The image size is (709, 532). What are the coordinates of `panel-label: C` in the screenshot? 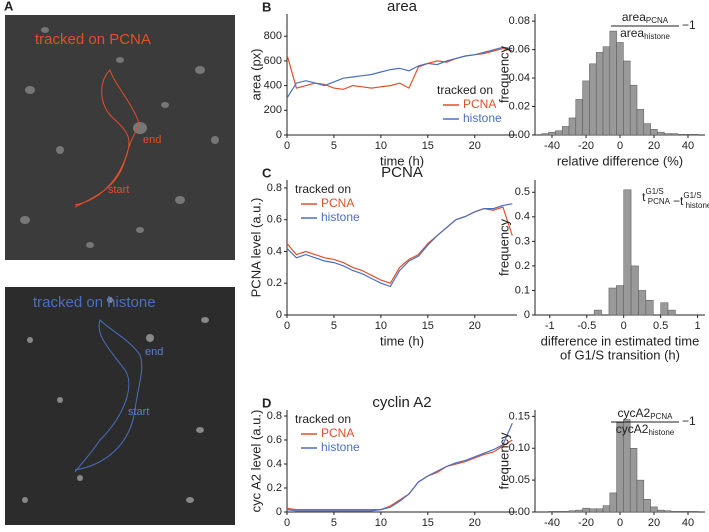 It's located at (267, 172).